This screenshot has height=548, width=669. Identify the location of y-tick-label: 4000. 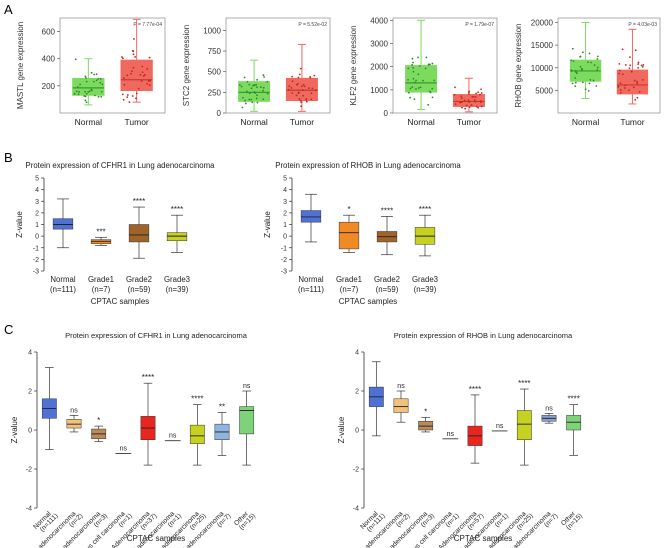
(379, 20).